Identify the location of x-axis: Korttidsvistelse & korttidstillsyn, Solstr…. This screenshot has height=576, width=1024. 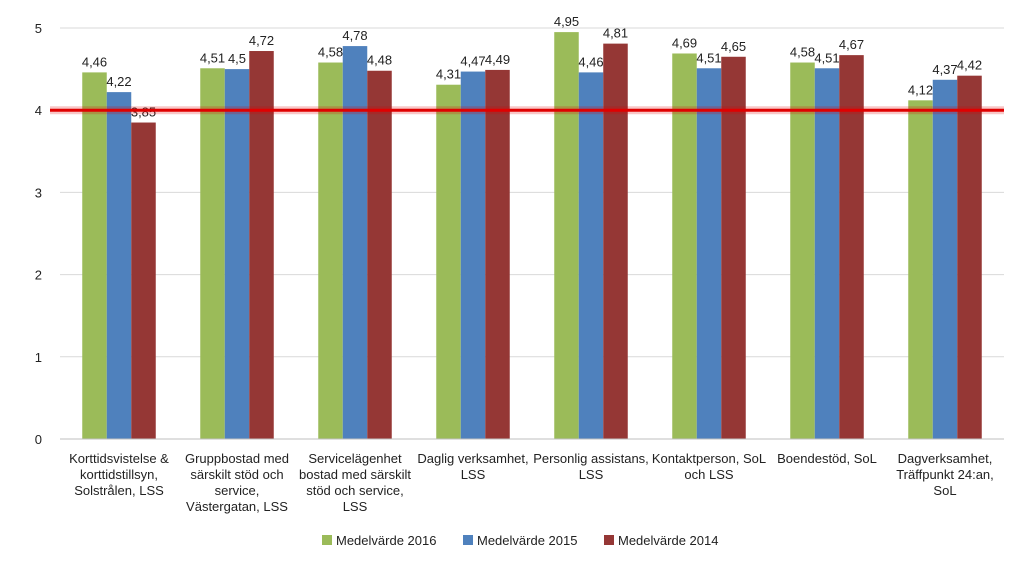
(532, 476).